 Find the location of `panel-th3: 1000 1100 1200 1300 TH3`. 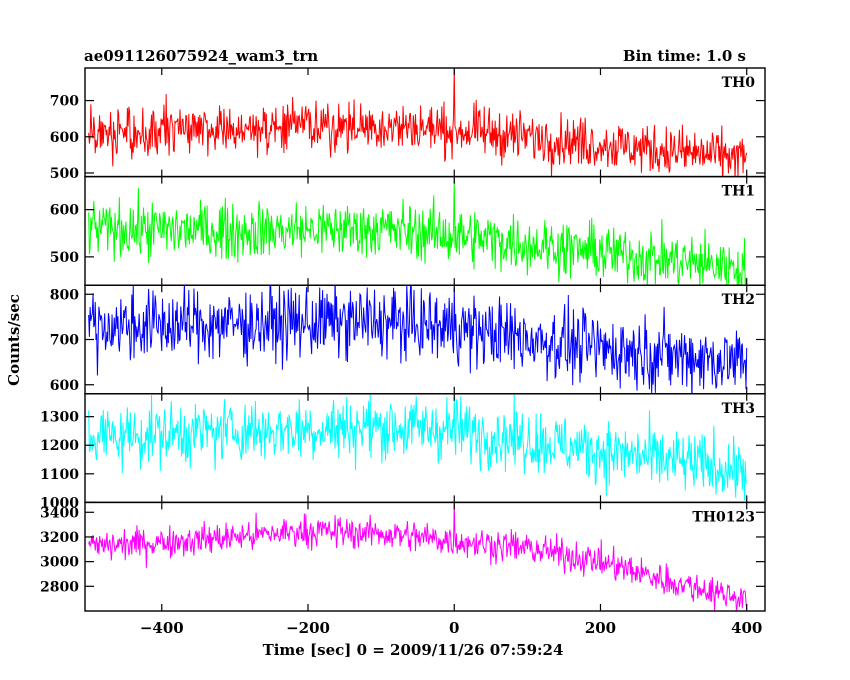

panel-th3: 1000 1100 1200 1300 TH3 is located at coordinates (403, 452).